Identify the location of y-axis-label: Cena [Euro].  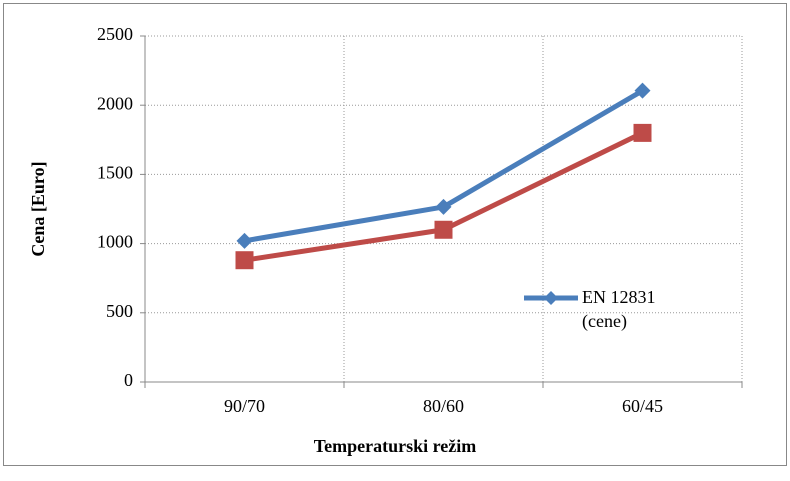
(38, 208).